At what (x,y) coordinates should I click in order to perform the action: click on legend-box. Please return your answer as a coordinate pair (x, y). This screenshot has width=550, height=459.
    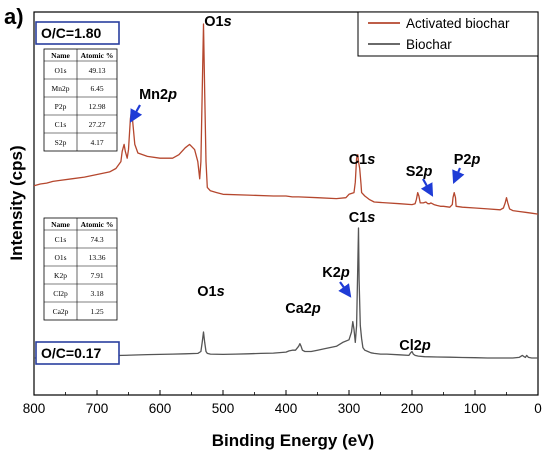
    Looking at the image, I should click on (448, 34).